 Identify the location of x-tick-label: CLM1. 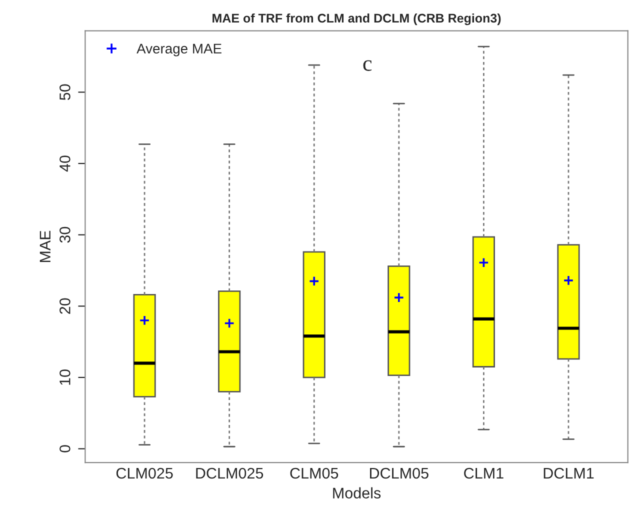
(484, 473).